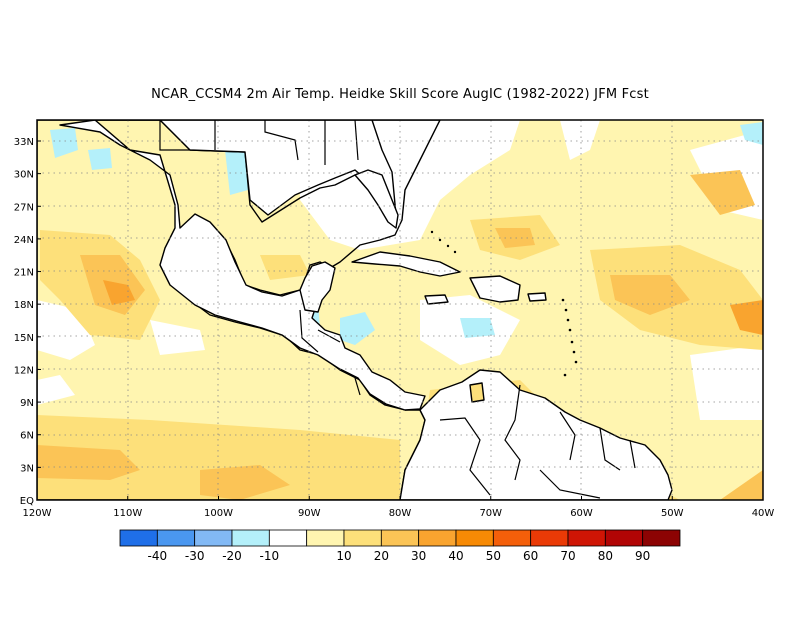 The image size is (800, 618). I want to click on lon-tick-label: 80W, so click(400, 513).